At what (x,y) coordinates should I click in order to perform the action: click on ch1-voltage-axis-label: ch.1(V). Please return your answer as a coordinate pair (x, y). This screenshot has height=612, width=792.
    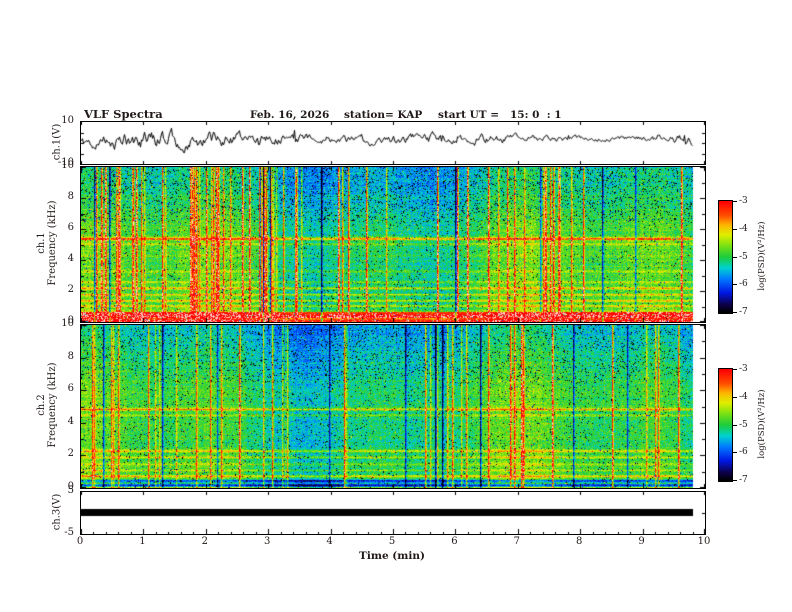
    Looking at the image, I should click on (57, 142).